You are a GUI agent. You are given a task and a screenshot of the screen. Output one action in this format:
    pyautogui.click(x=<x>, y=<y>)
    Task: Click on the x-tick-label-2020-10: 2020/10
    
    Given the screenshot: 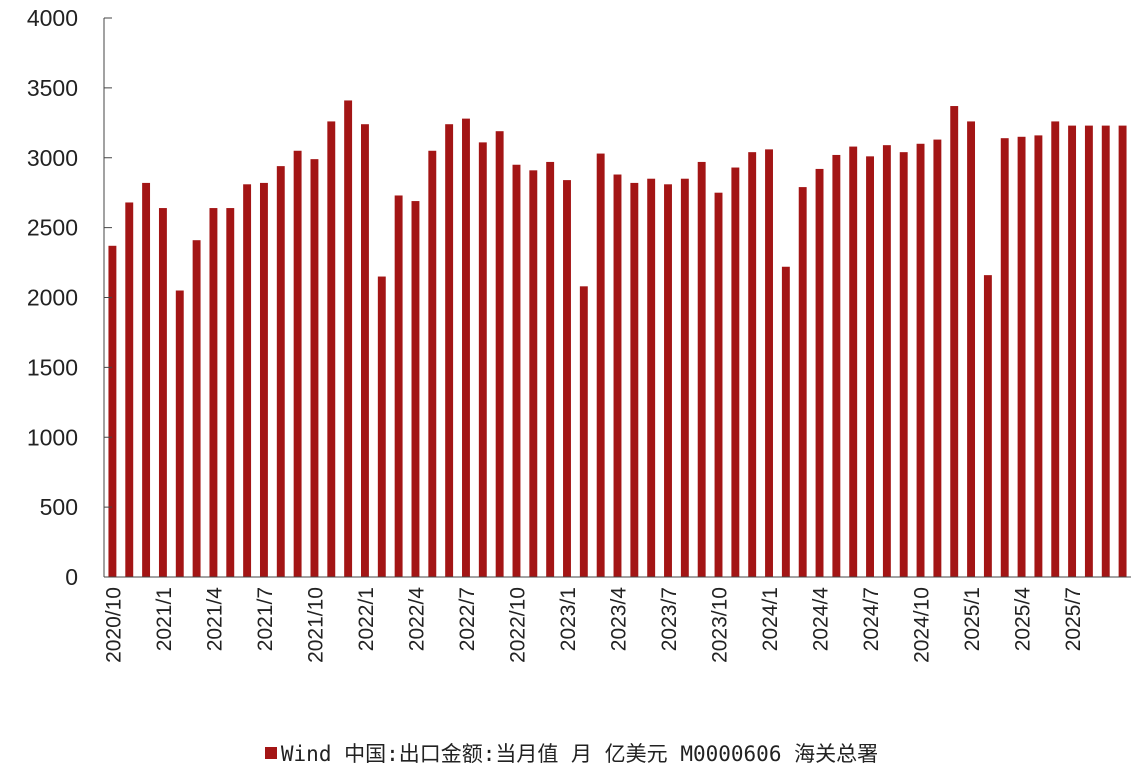 What is the action you would take?
    pyautogui.click(x=113, y=625)
    